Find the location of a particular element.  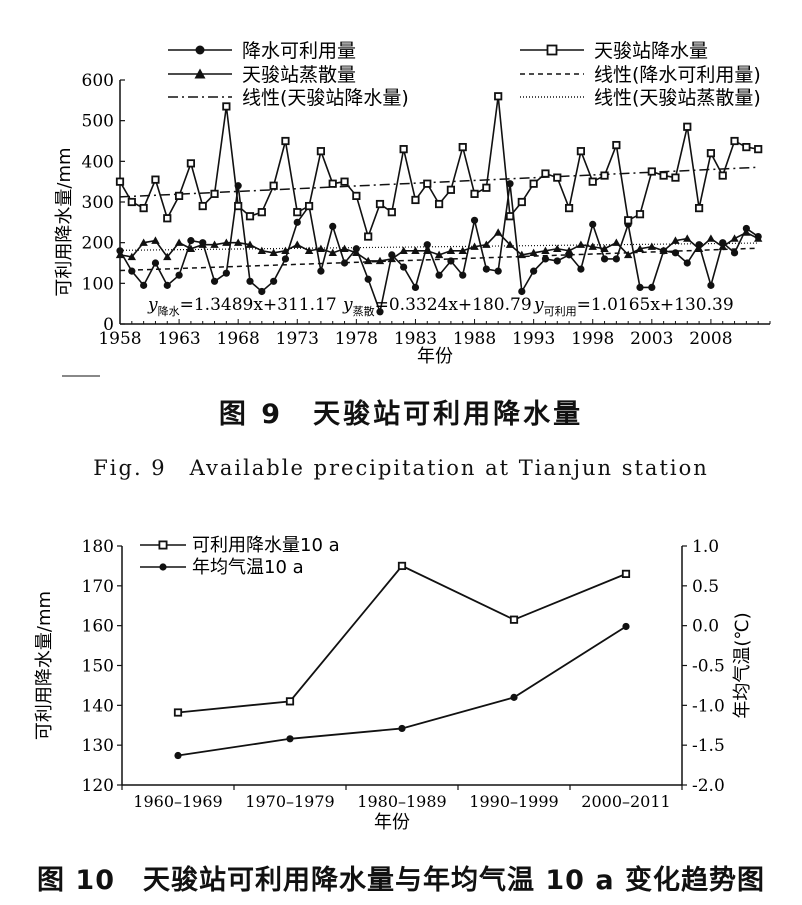

y-tick-label-1: 100 is located at coordinates (98, 284).